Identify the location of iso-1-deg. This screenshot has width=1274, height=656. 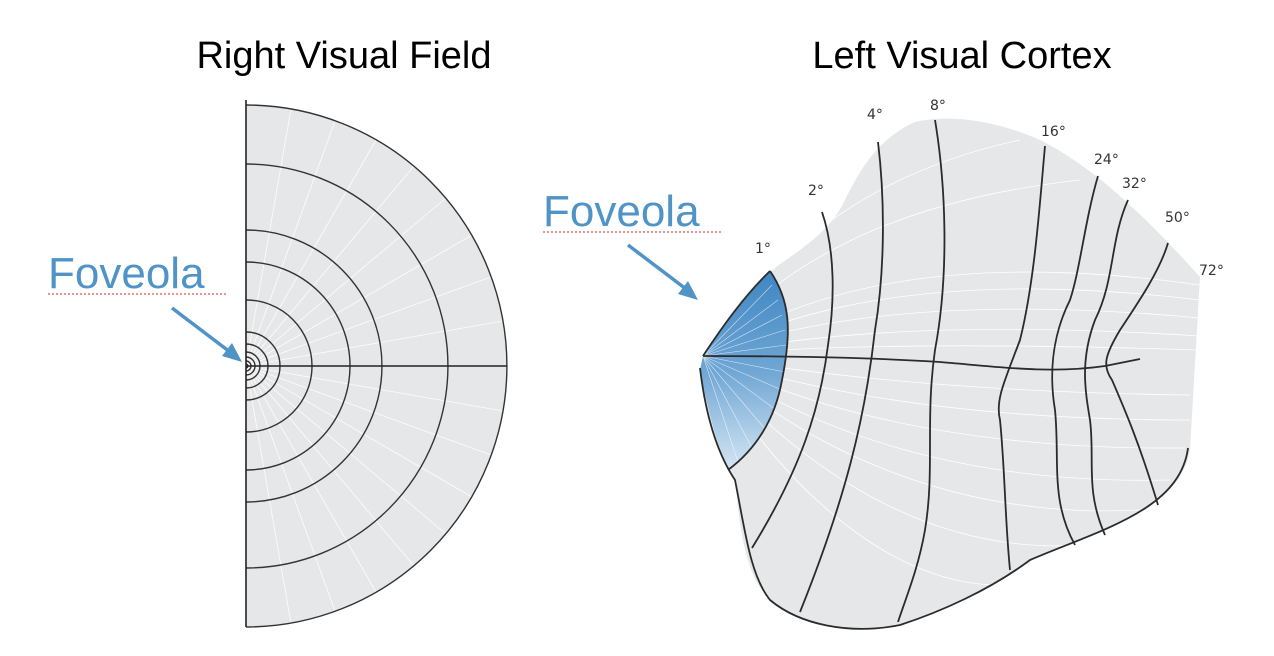
(758, 370).